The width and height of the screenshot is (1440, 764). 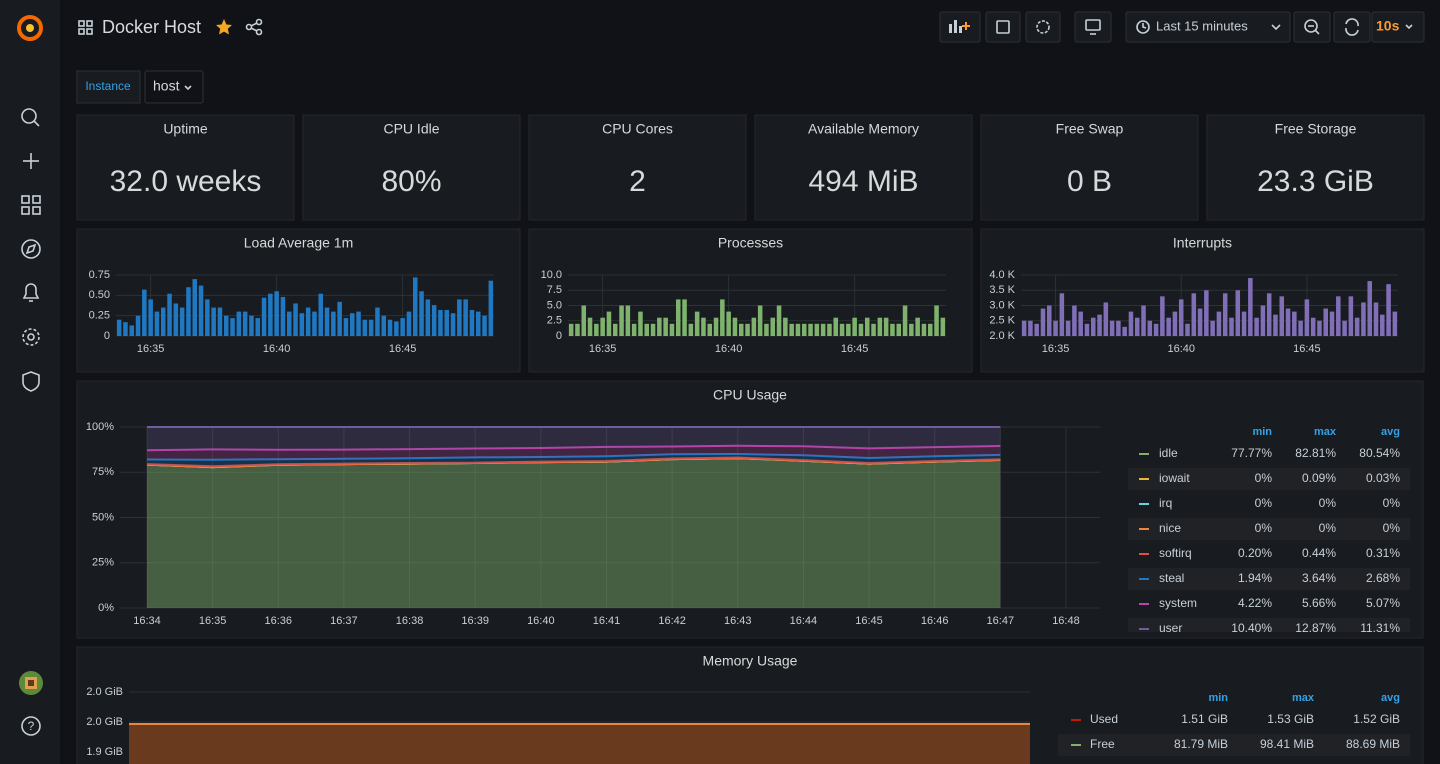 What do you see at coordinates (1312, 27) in the screenshot?
I see `zoom-out-button` at bounding box center [1312, 27].